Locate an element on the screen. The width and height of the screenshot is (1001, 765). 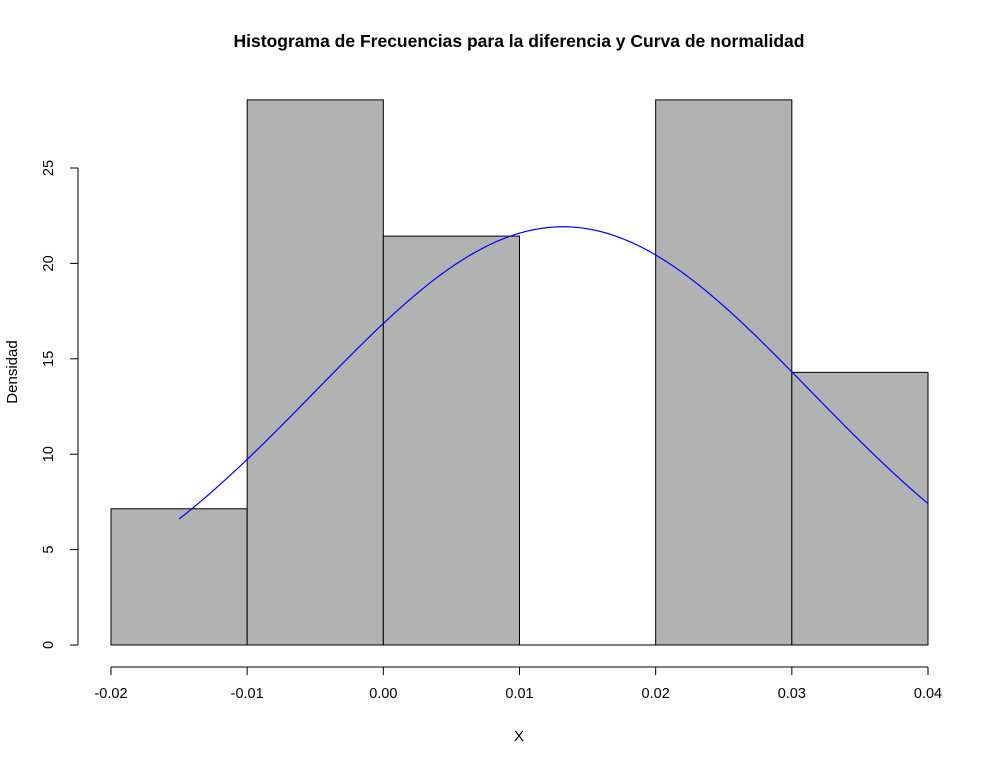
y-tick-label: 10 is located at coordinates (49, 454).